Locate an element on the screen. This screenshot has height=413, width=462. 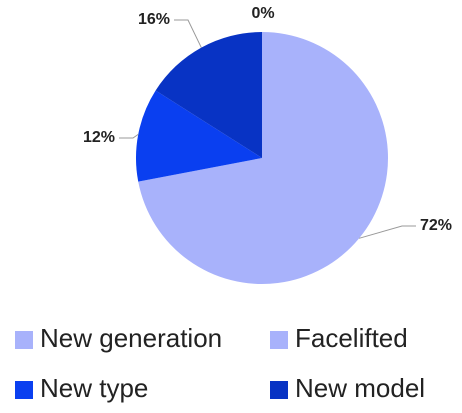
legend-label: Facelifted is located at coordinates (351, 338).